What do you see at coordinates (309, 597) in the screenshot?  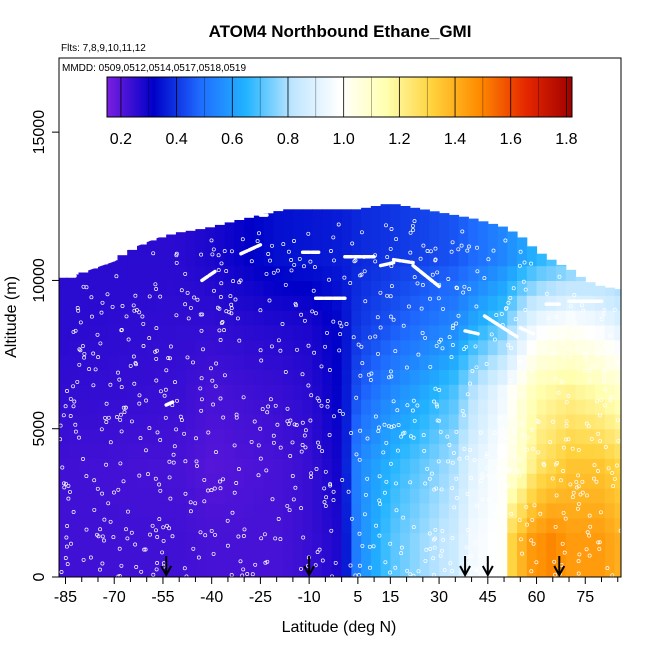 I see `x-tick-label: -10` at bounding box center [309, 597].